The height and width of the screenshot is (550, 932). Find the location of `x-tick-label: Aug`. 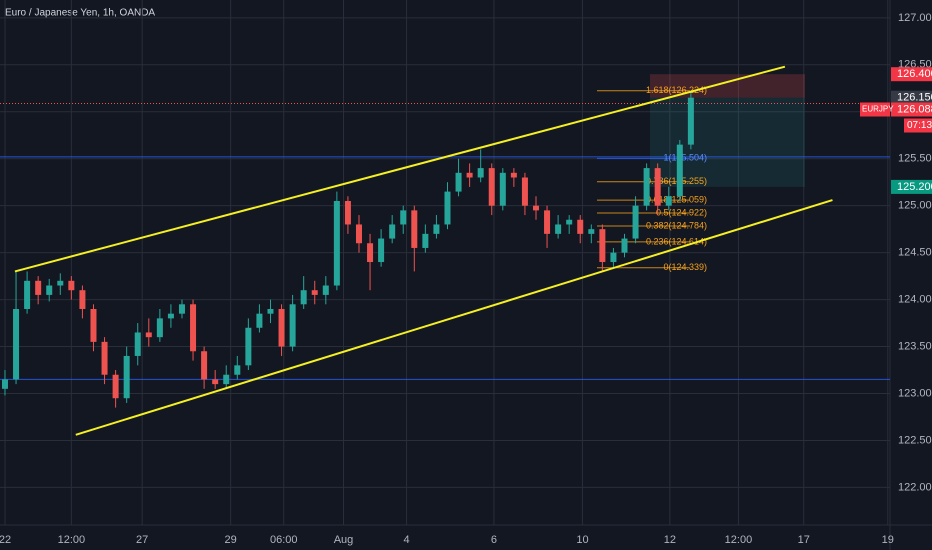

x-tick-label: Aug is located at coordinates (344, 540).